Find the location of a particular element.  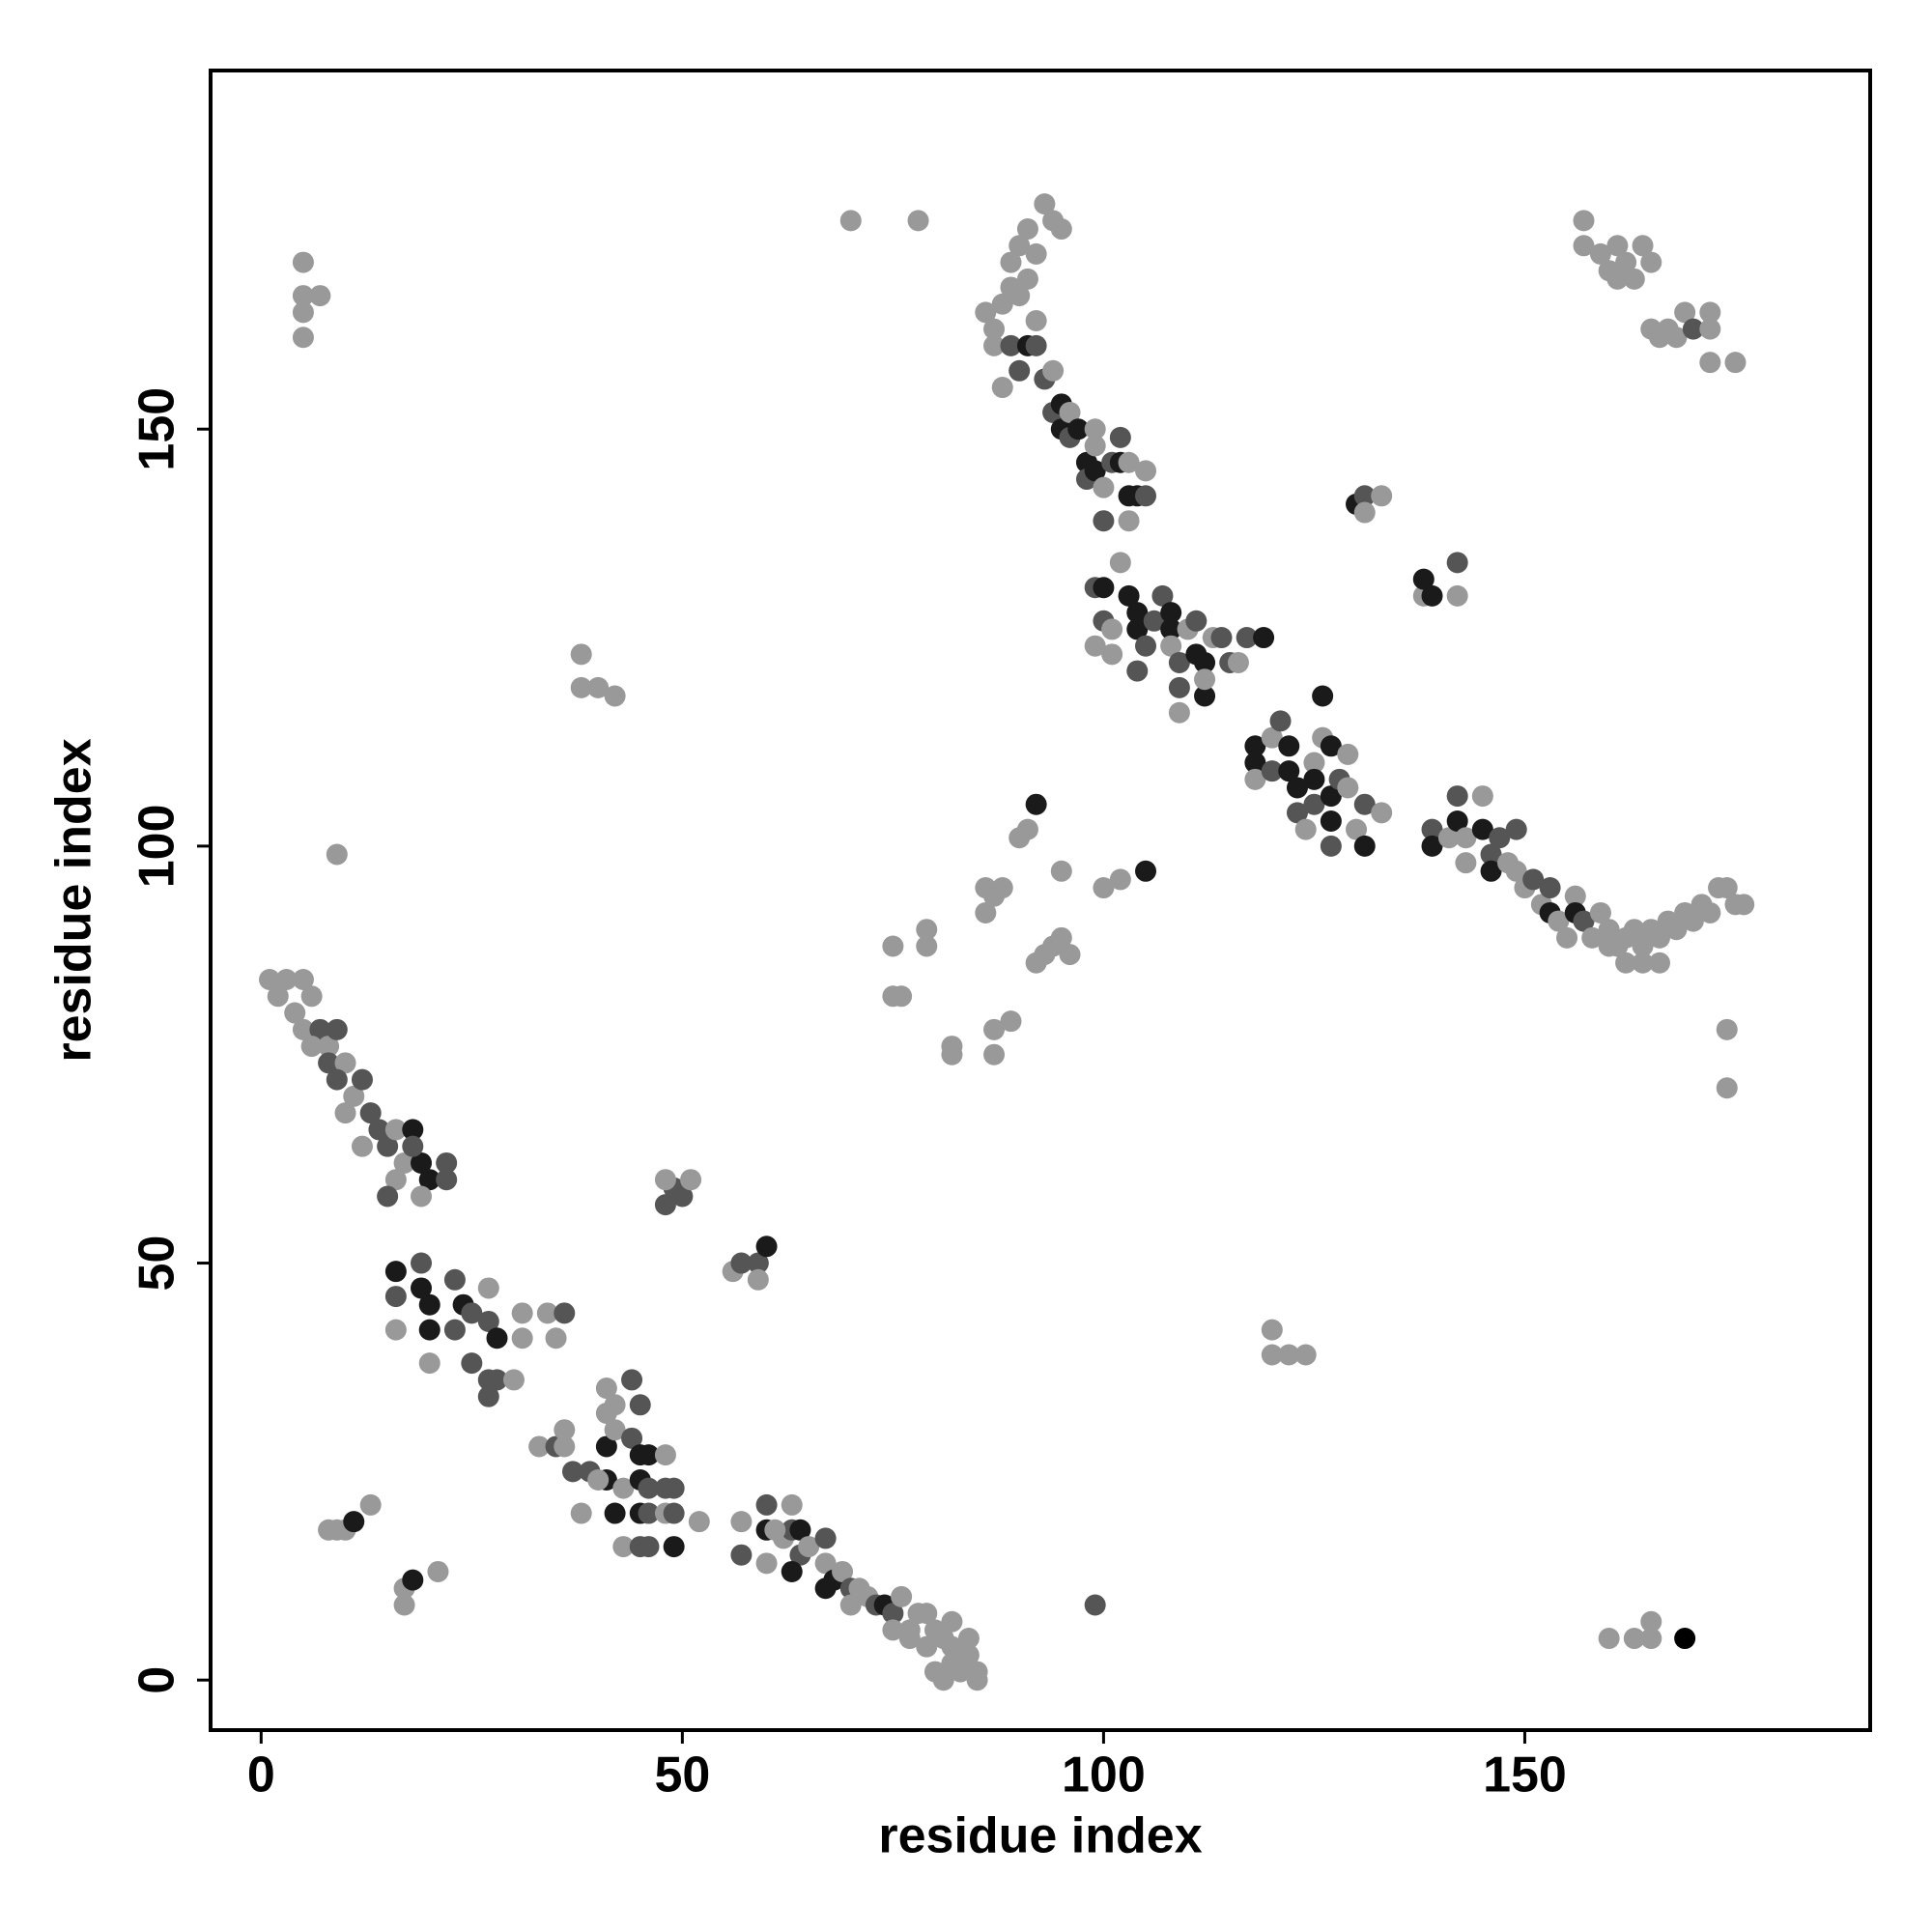

x-tick-label: 100 is located at coordinates (1104, 1775).